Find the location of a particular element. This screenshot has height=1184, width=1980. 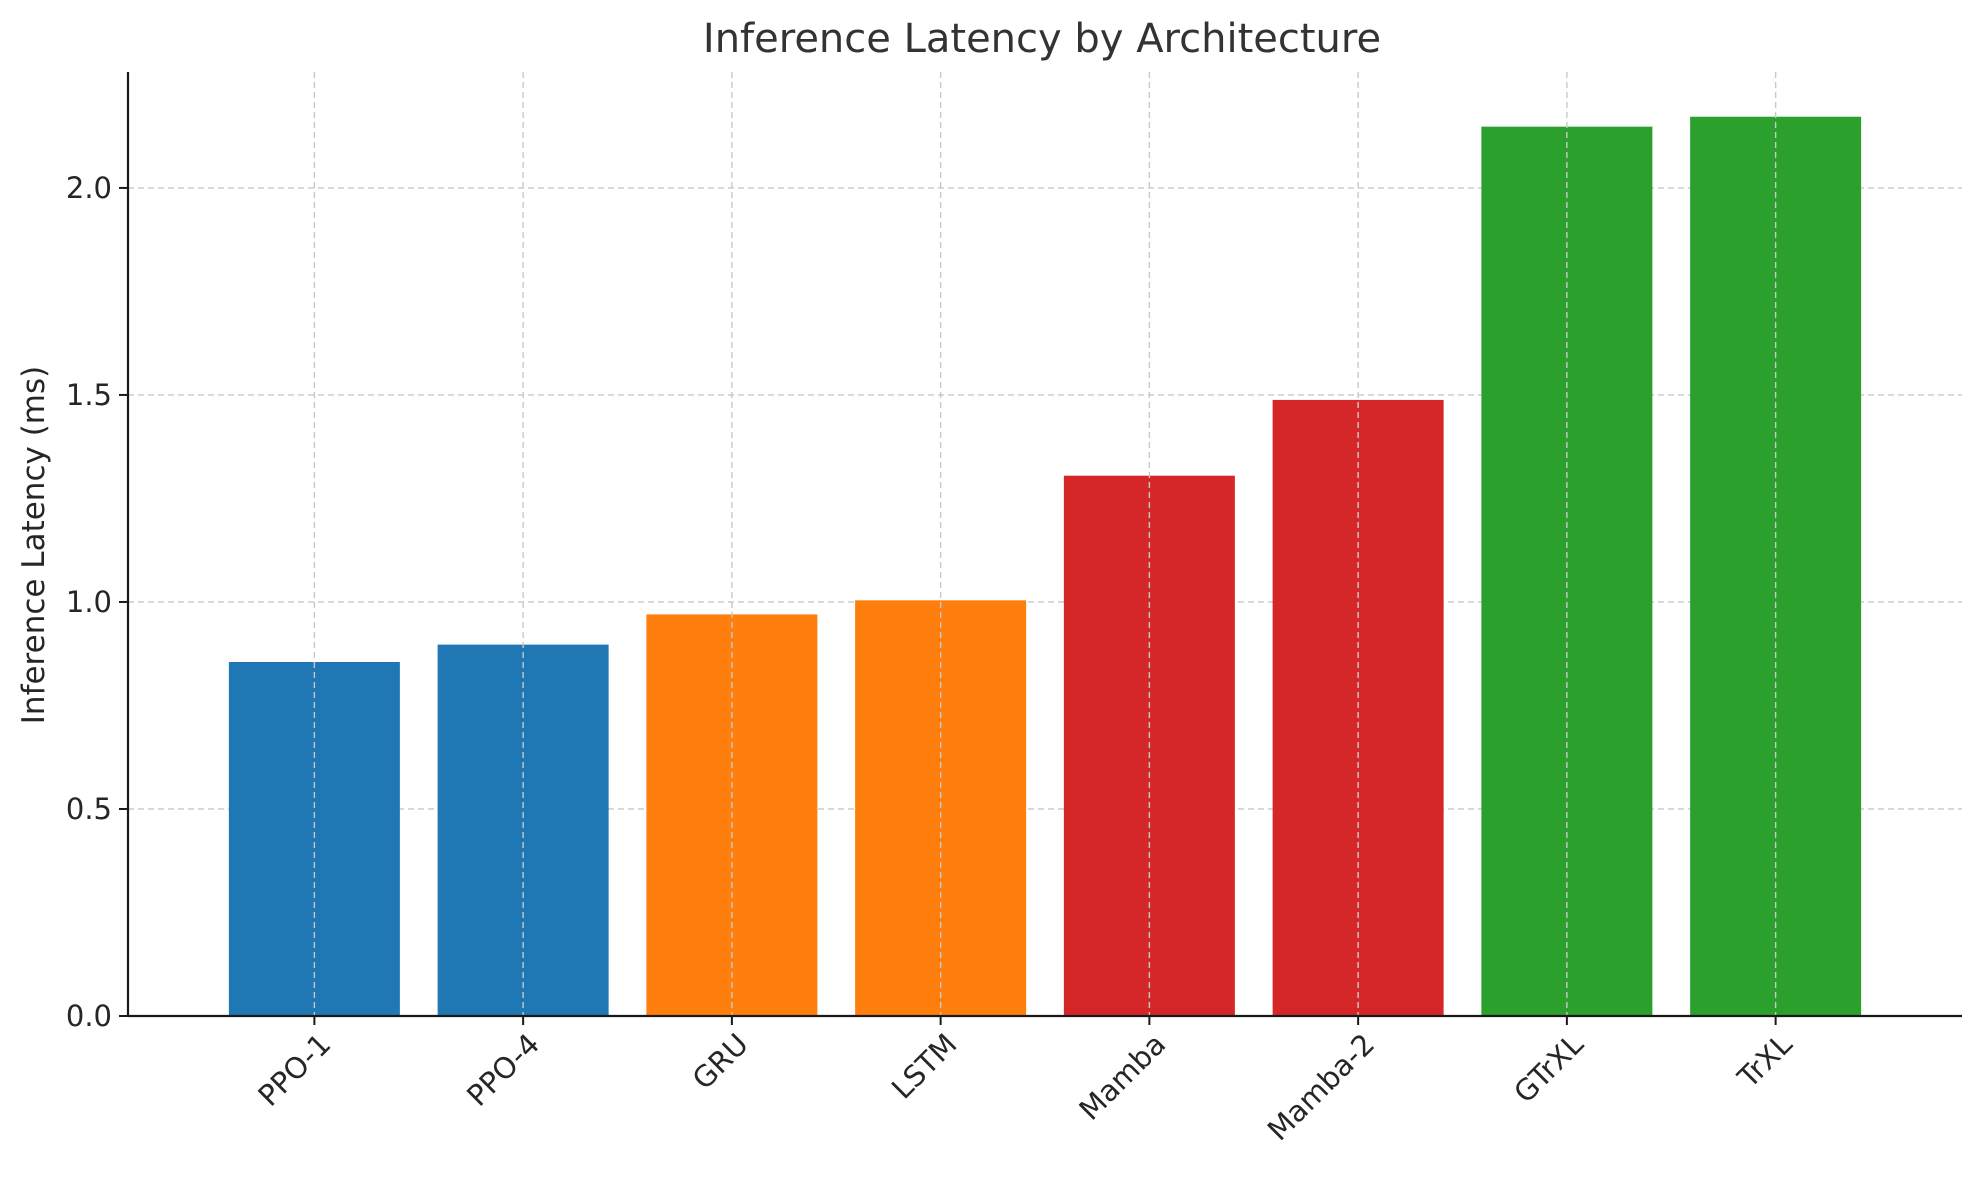

x-tick-label: Mamba is located at coordinates (1122, 1077).